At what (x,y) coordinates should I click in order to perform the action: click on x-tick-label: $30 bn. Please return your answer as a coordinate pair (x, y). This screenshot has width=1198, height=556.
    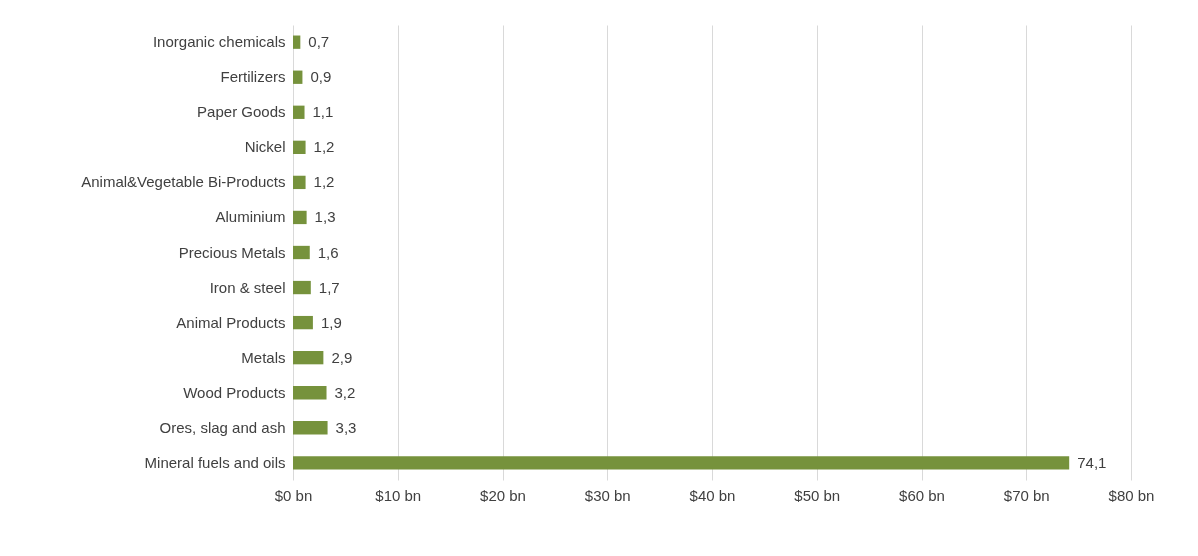
    Looking at the image, I should click on (607, 495).